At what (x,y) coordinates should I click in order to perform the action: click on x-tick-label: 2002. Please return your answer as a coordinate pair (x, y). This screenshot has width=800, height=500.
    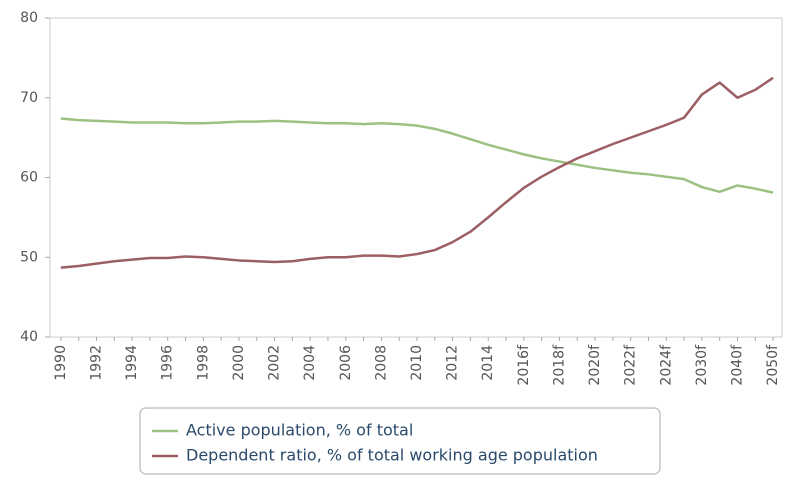
    Looking at the image, I should click on (275, 363).